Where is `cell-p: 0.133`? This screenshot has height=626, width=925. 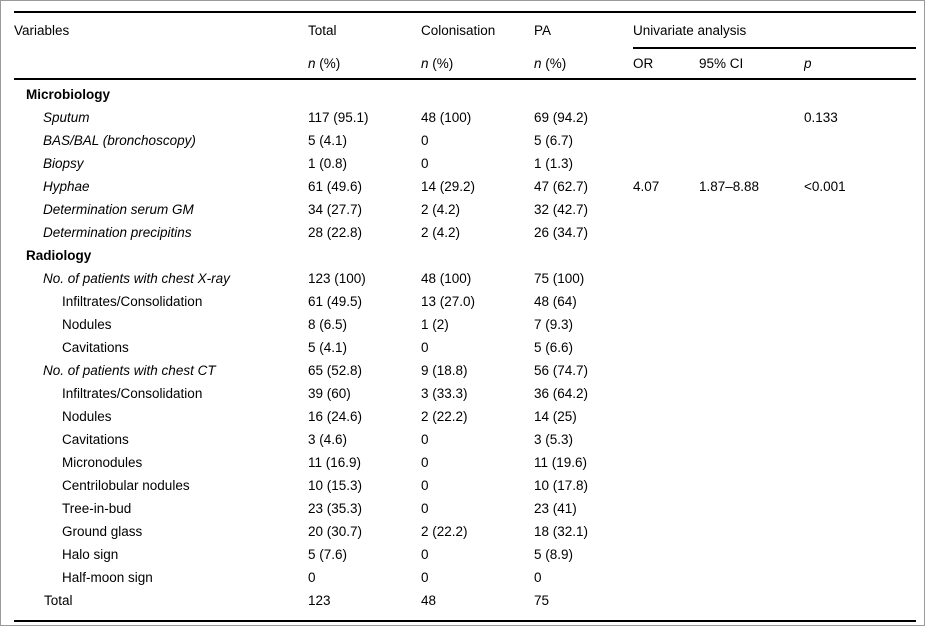 cell-p: 0.133 is located at coordinates (821, 117).